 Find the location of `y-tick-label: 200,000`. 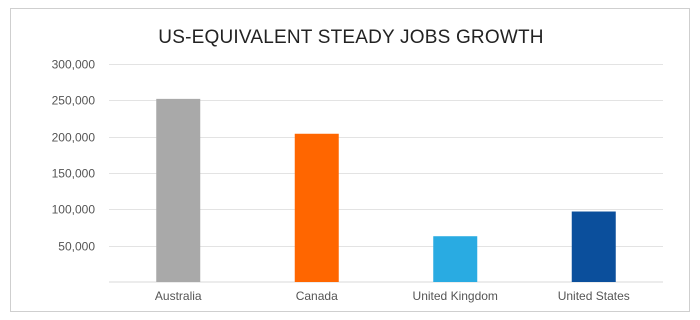

y-tick-label: 200,000 is located at coordinates (74, 138).